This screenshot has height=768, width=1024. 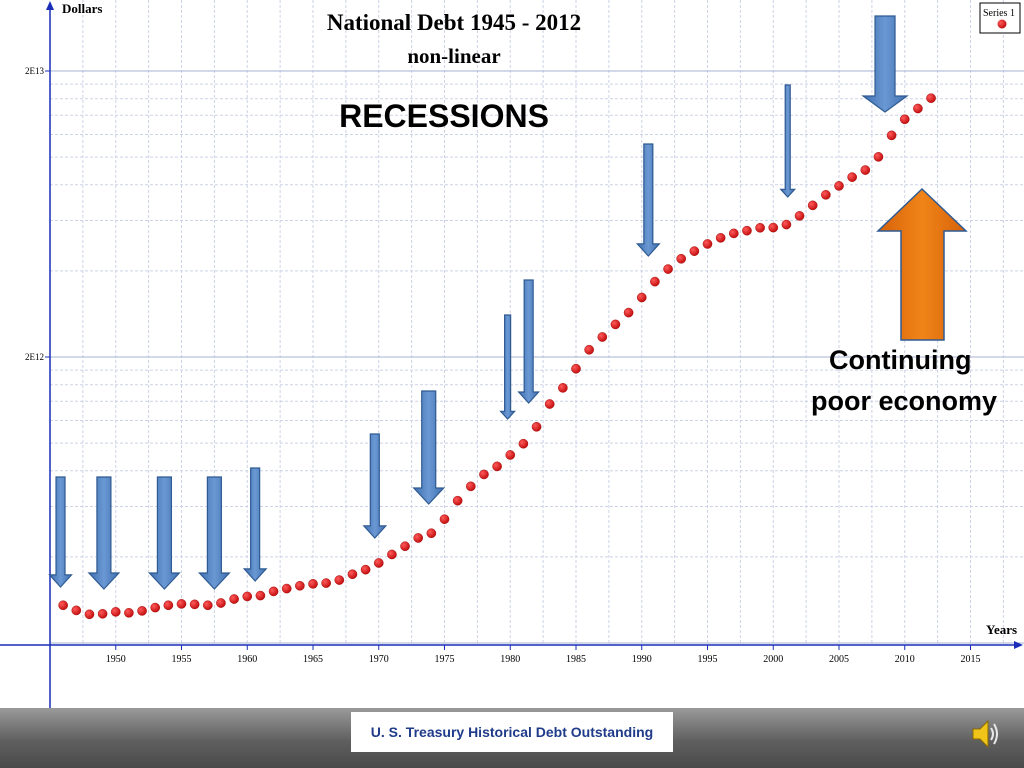 What do you see at coordinates (773, 659) in the screenshot?
I see `x-tick-label: 2000` at bounding box center [773, 659].